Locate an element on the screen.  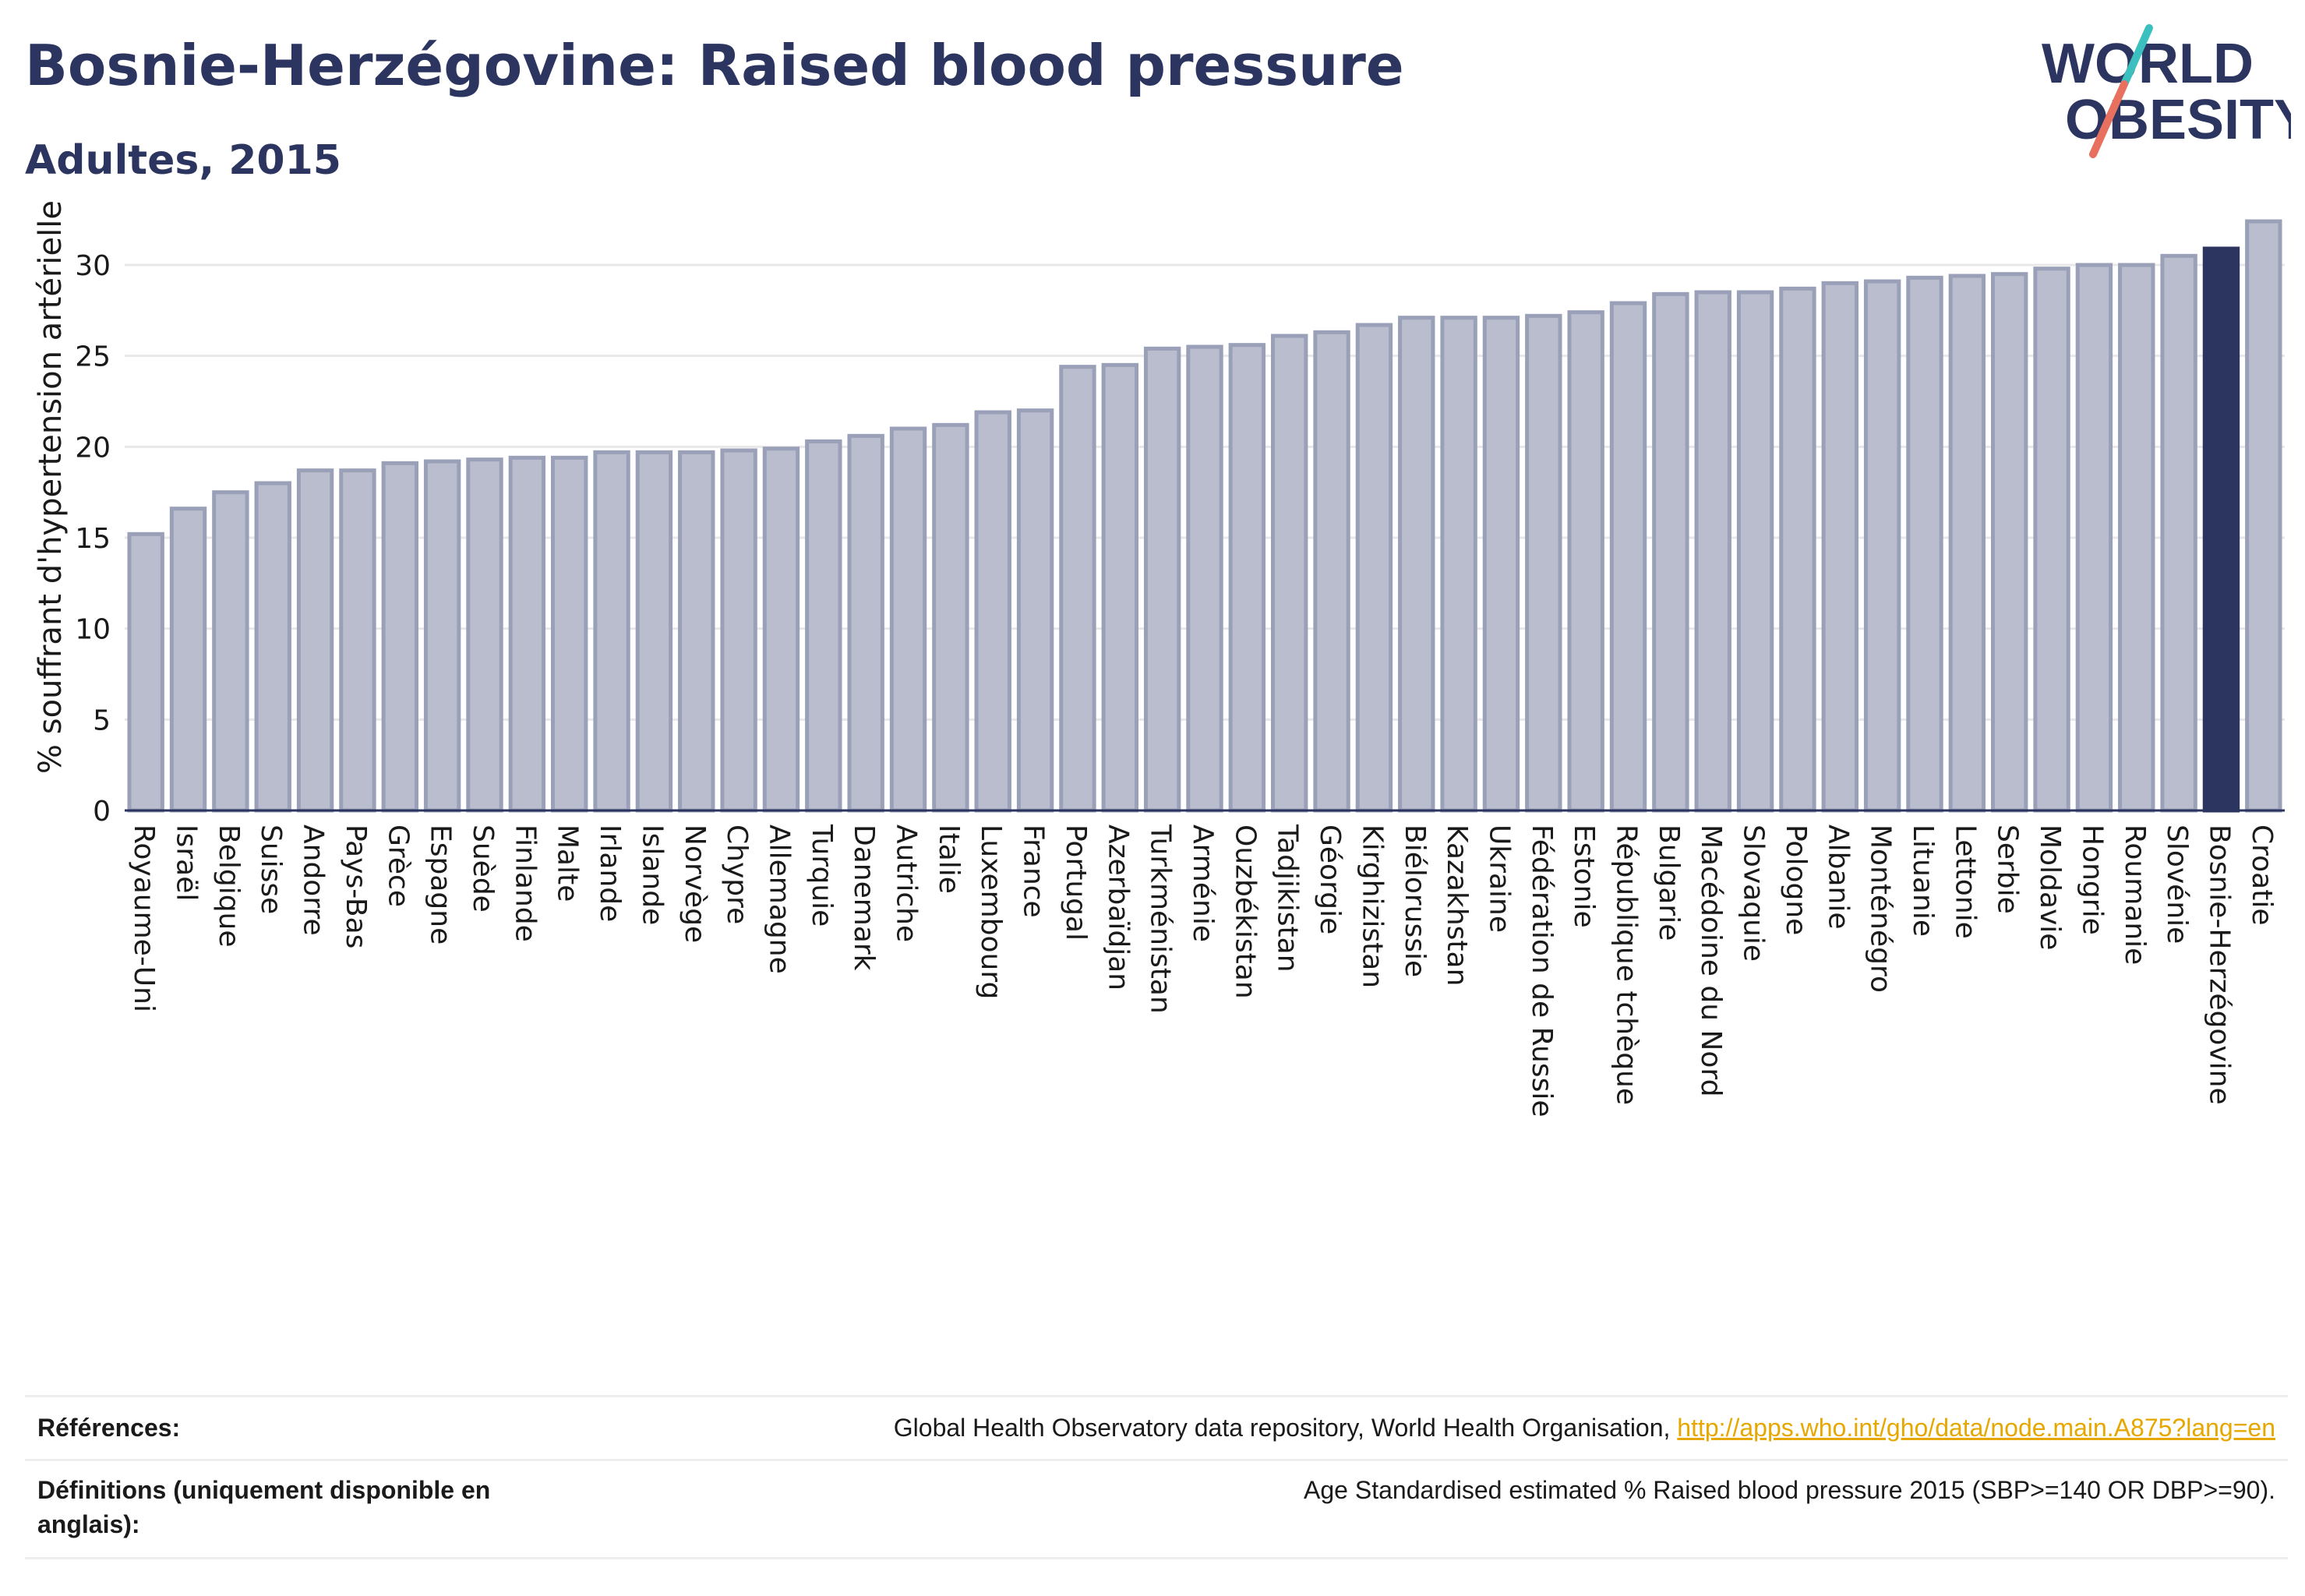
x-tick-label: Biélorussie is located at coordinates (1415, 900).